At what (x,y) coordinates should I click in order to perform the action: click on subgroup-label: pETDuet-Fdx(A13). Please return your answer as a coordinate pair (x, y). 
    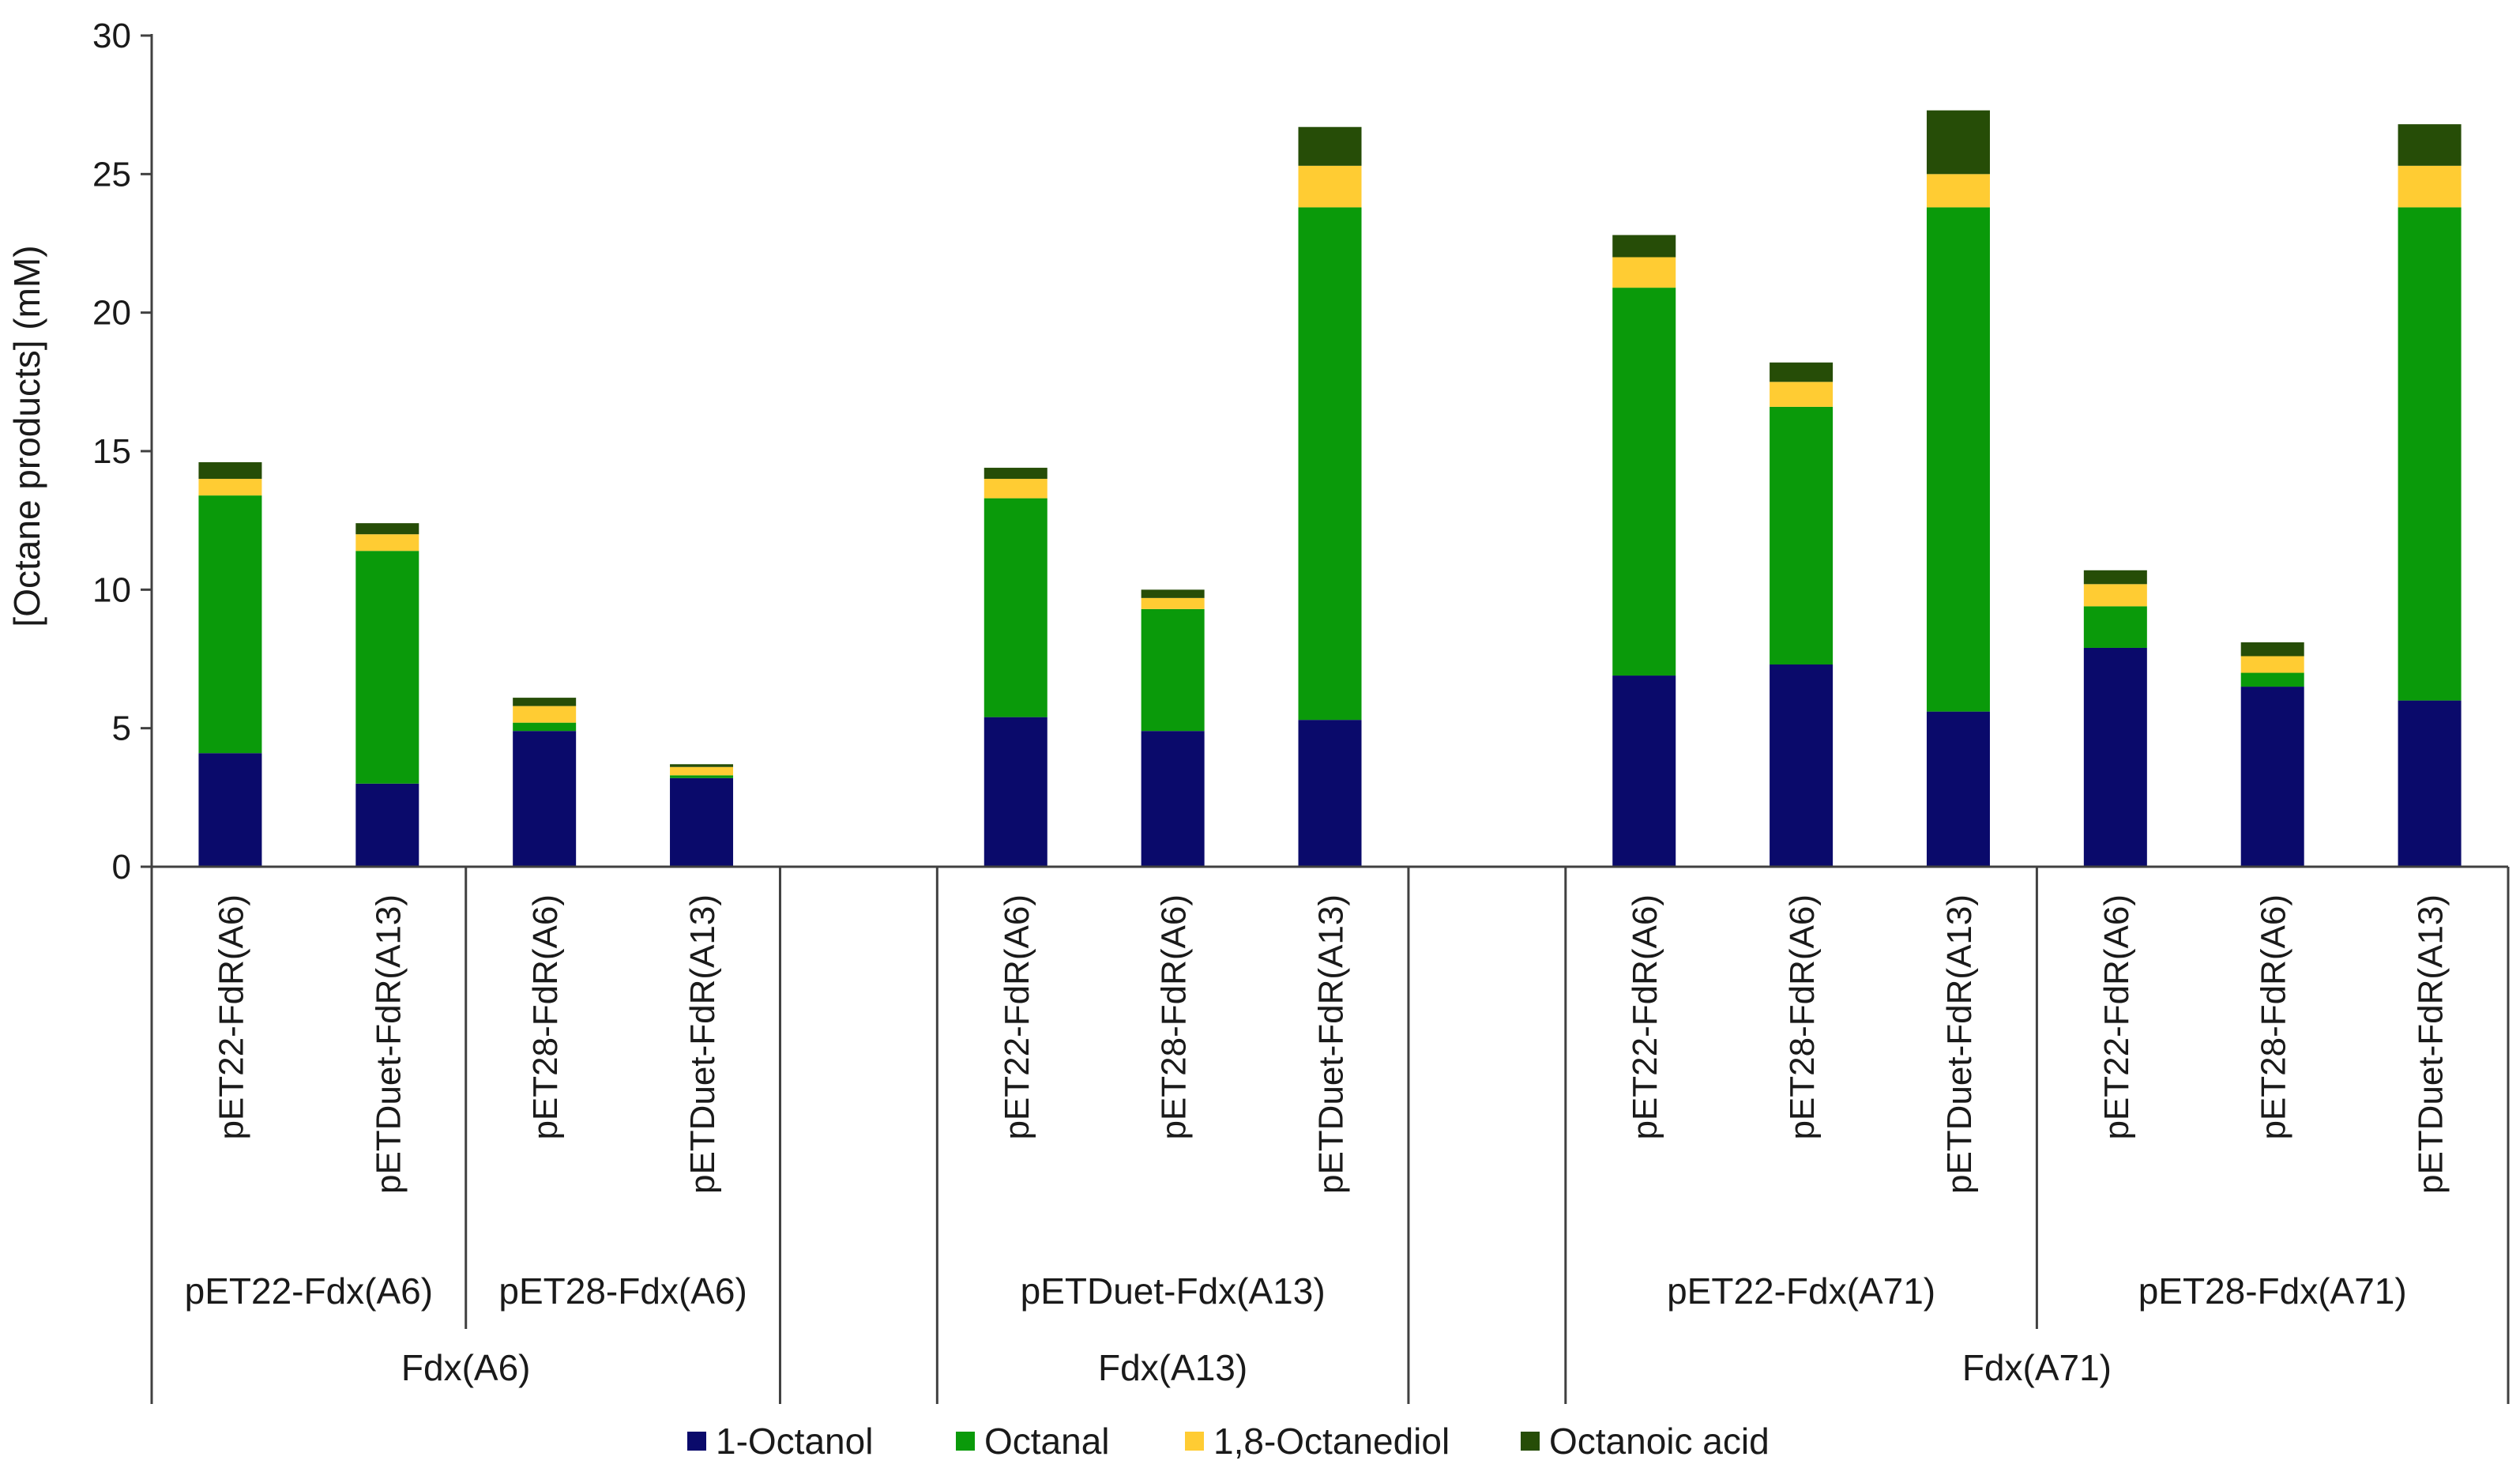
    Looking at the image, I should click on (1173, 1291).